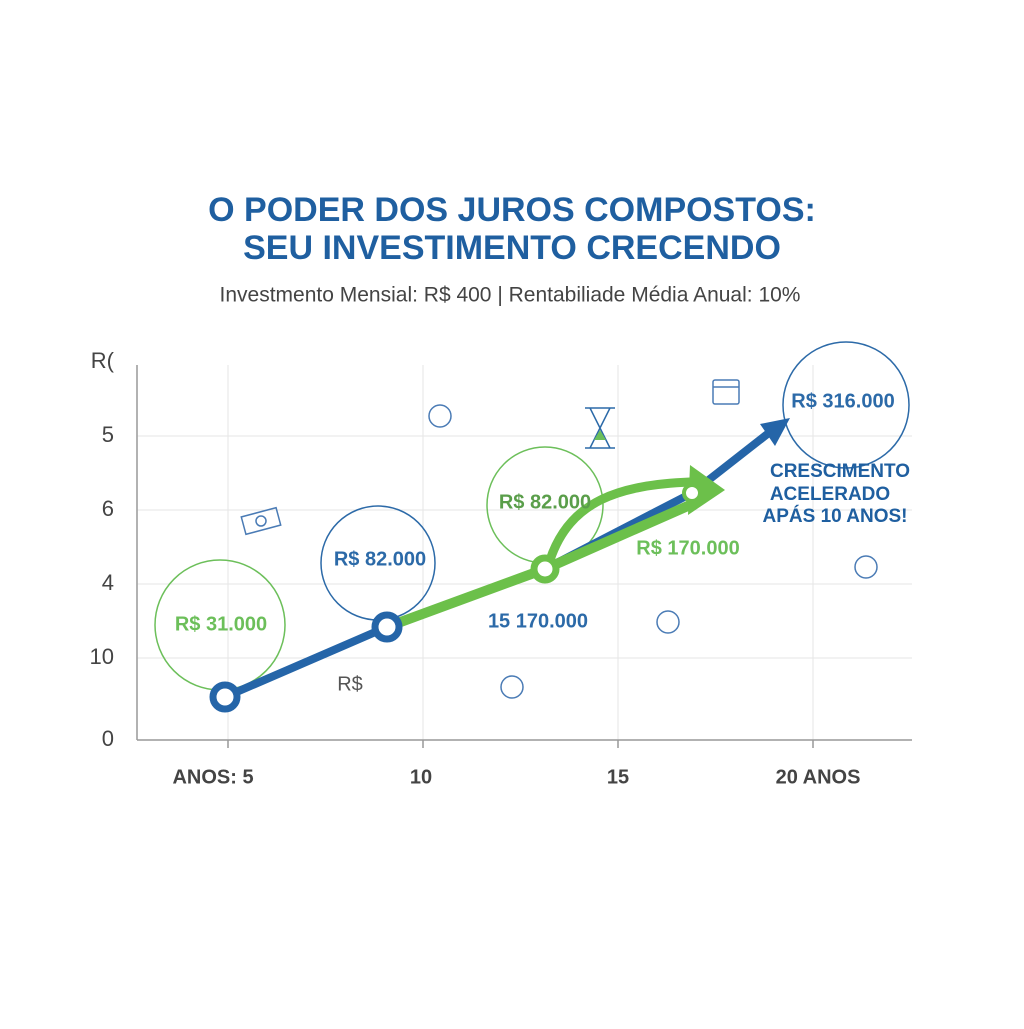 The height and width of the screenshot is (1029, 1024). I want to click on callout: R$, so click(350, 684).